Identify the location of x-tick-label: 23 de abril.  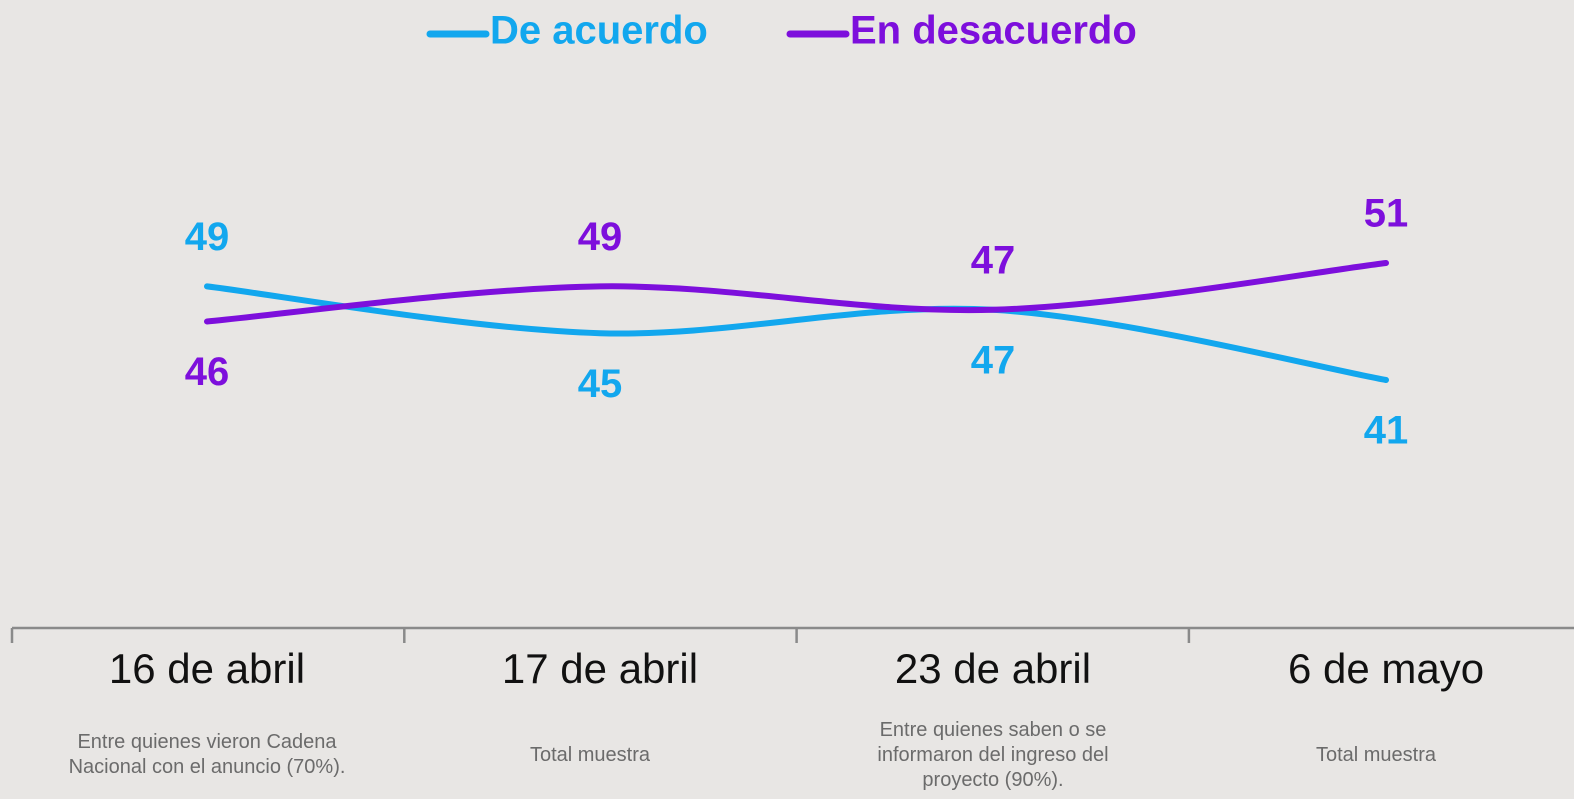
(993, 668).